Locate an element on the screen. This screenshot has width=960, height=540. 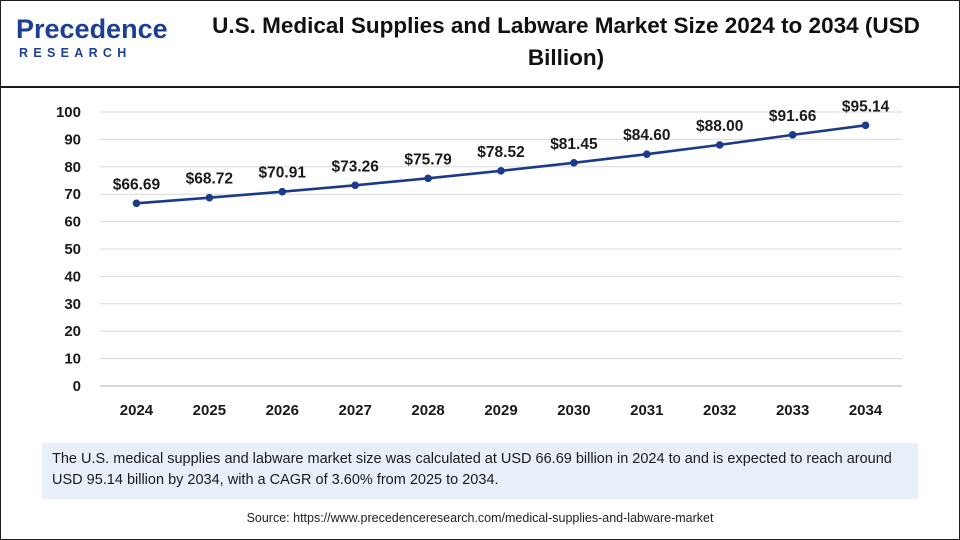
x-tick-label: 2027 is located at coordinates (354, 410).